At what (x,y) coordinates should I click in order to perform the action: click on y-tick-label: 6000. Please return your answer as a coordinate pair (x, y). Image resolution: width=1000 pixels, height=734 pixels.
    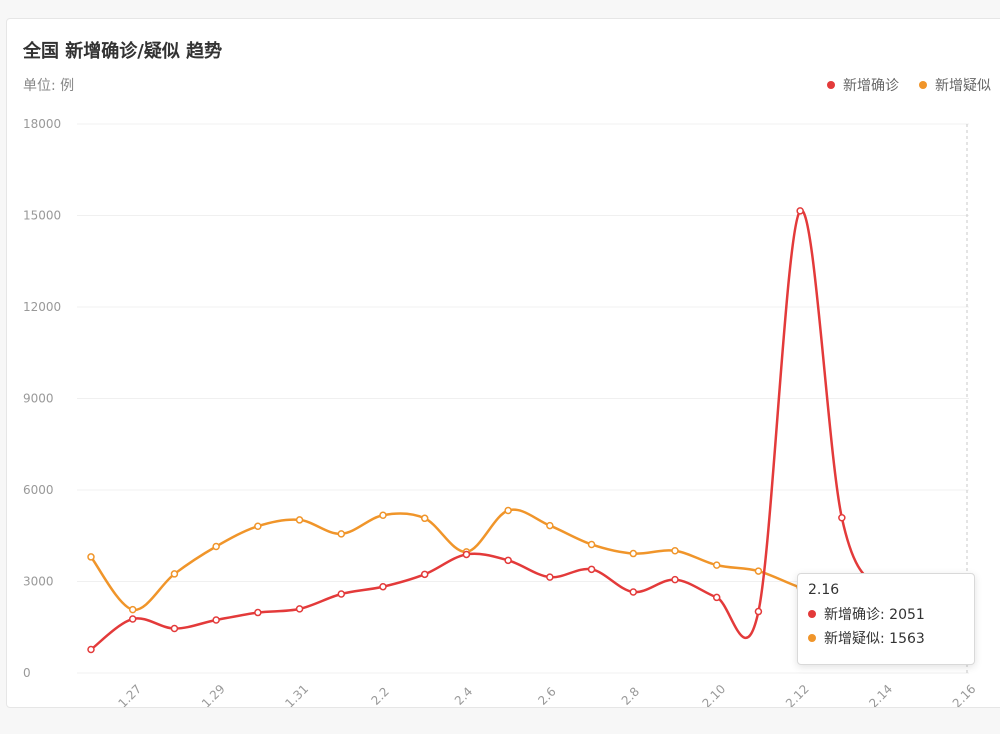
    Looking at the image, I should click on (38, 490).